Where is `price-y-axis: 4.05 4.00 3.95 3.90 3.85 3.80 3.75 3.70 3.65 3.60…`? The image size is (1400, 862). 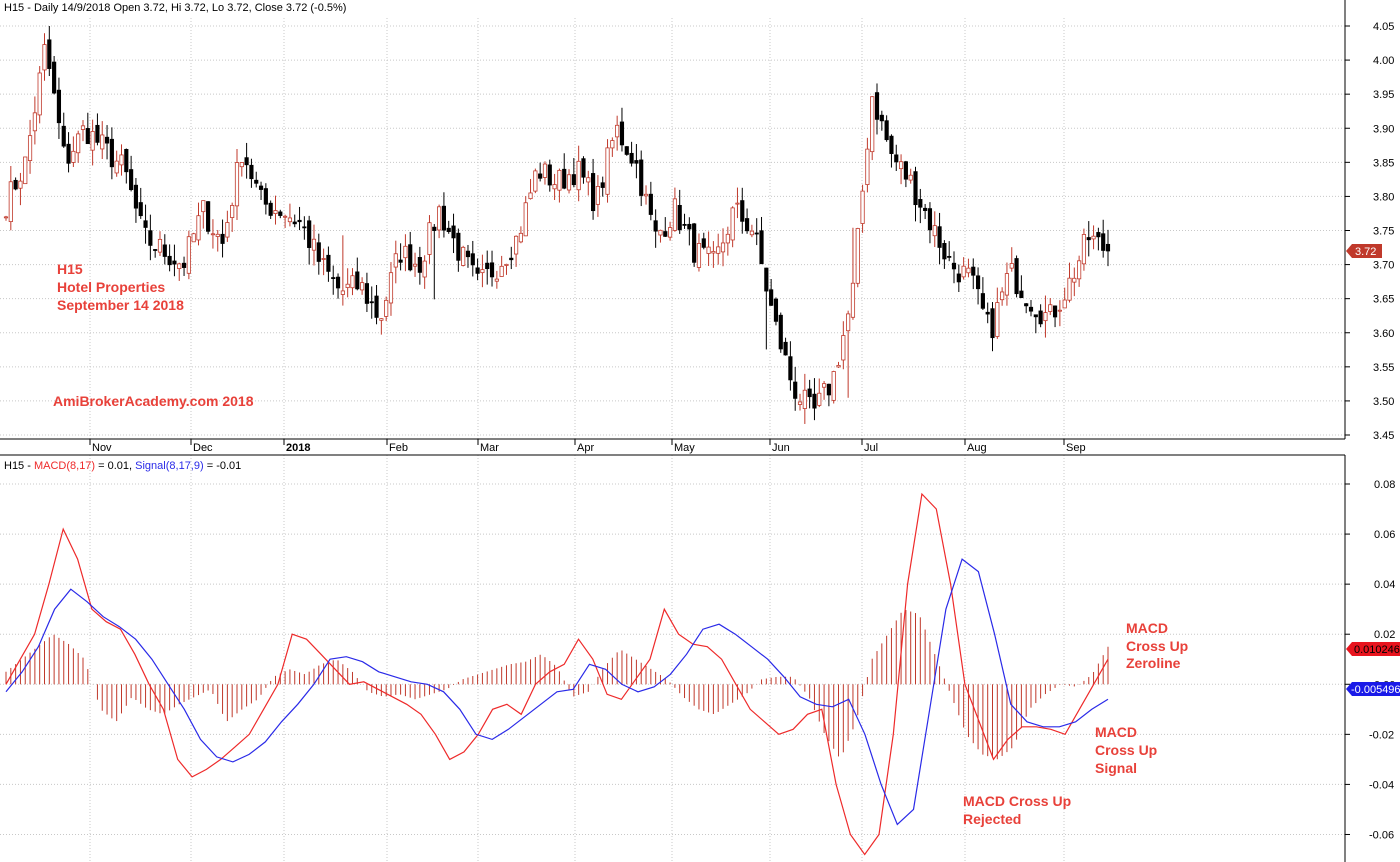 price-y-axis: 4.05 4.00 3.95 3.90 3.85 3.80 3.75 3.70 3.65 3.60… is located at coordinates (1369, 231).